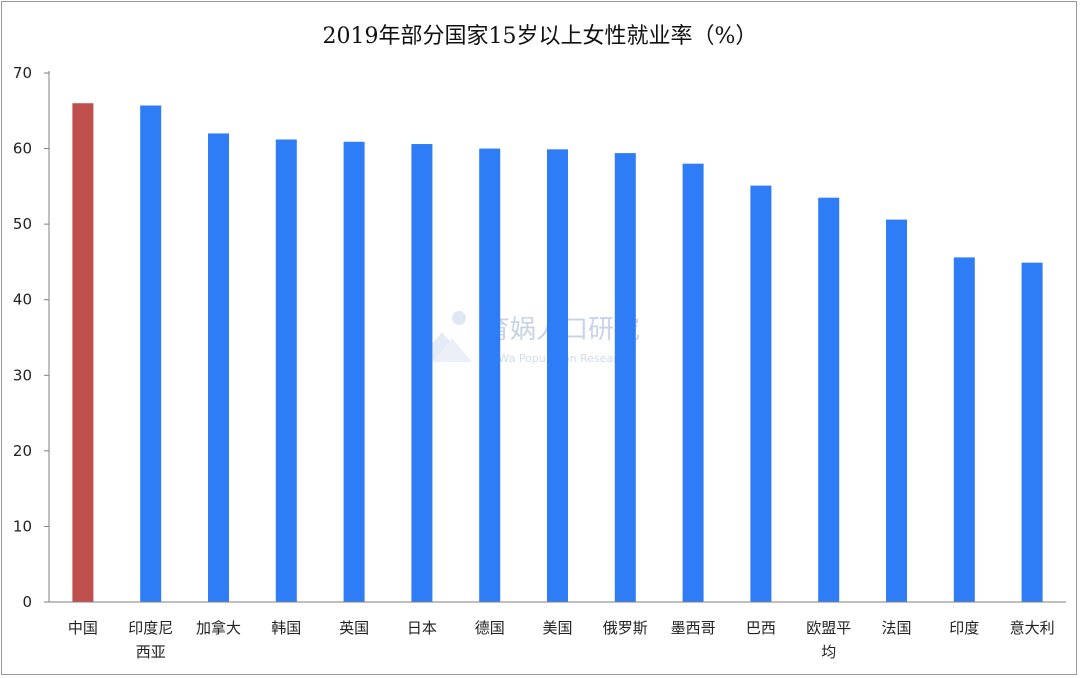 The image size is (1080, 678). I want to click on x-category-label: 俄罗斯, so click(625, 628).